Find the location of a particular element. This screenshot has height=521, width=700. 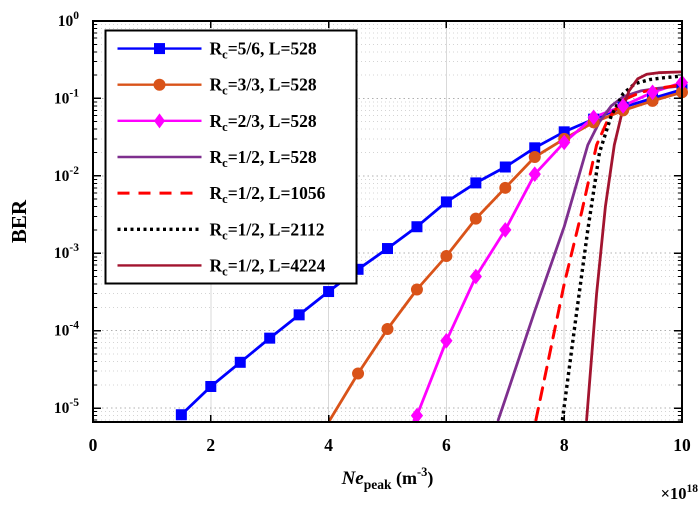

legend-marker-diamond is located at coordinates (159, 121).